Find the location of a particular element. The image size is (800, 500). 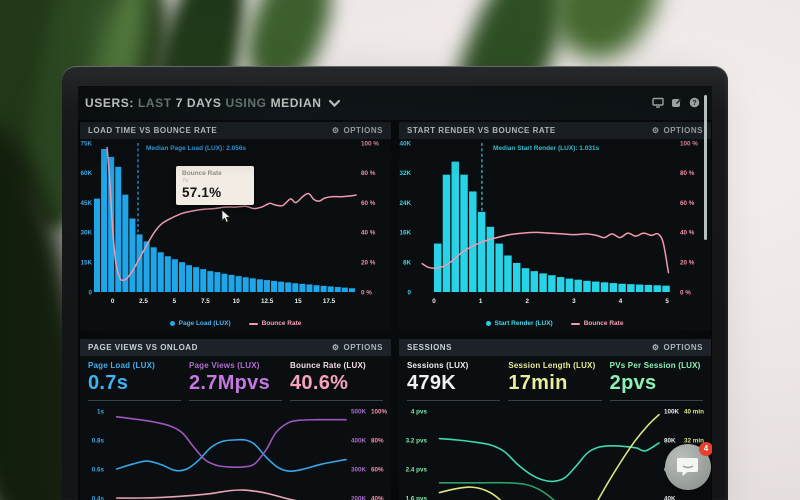

dashboard-header: USERS: LAST 7 DAYS USING MEDIAN ? is located at coordinates (395, 103).